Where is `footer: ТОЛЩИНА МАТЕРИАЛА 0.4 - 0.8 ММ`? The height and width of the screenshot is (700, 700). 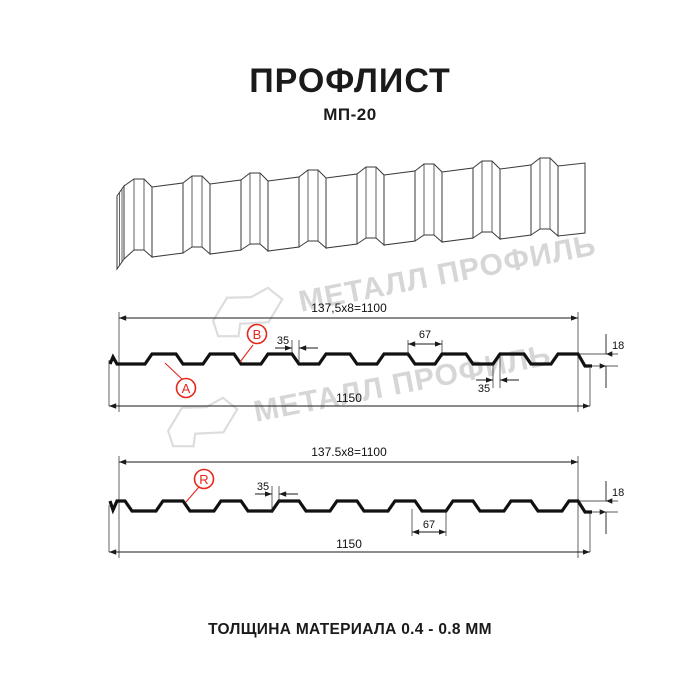 footer: ТОЛЩИНА МАТЕРИАЛА 0.4 - 0.8 ММ is located at coordinates (350, 629).